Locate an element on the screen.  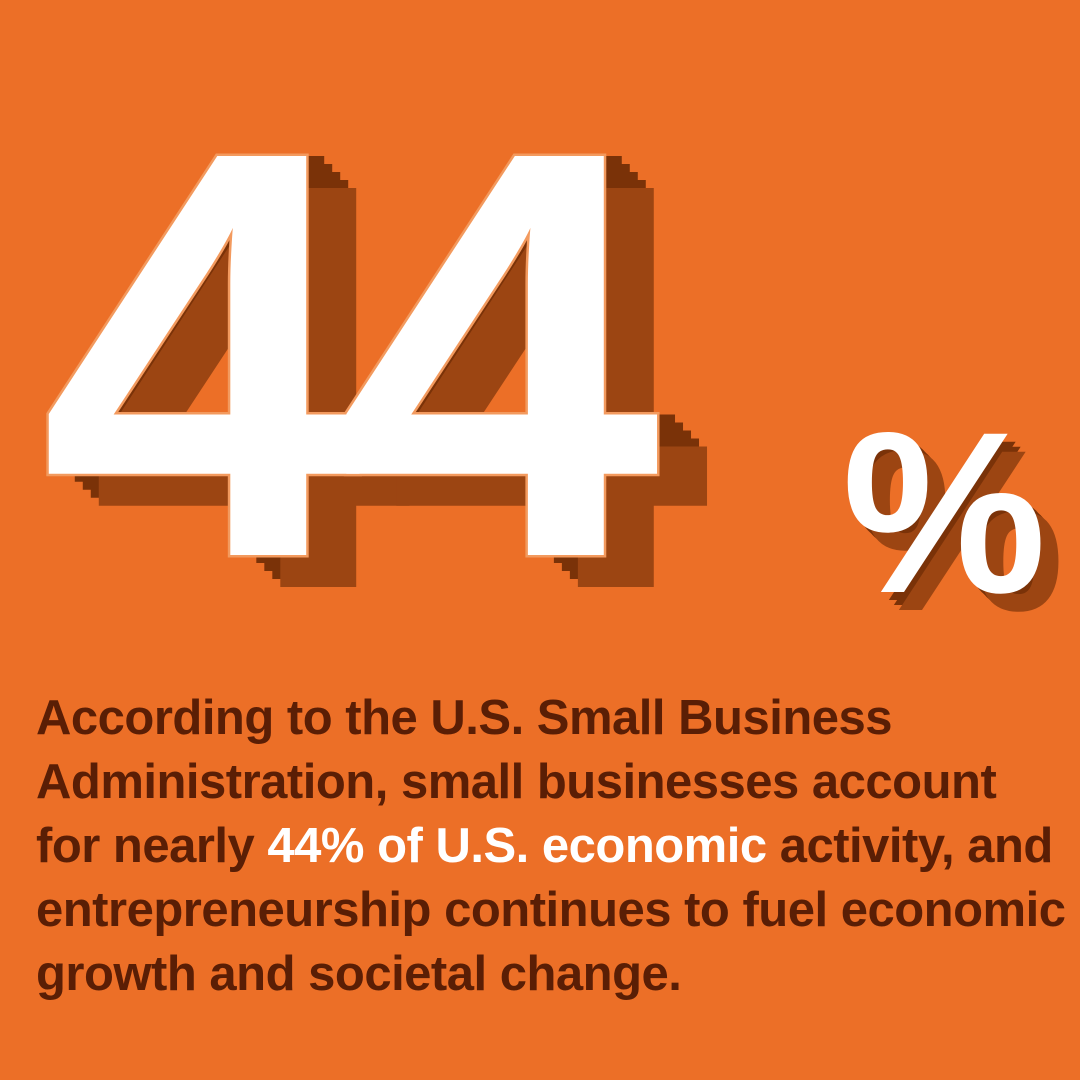
stat-unit: % is located at coordinates (944, 512).